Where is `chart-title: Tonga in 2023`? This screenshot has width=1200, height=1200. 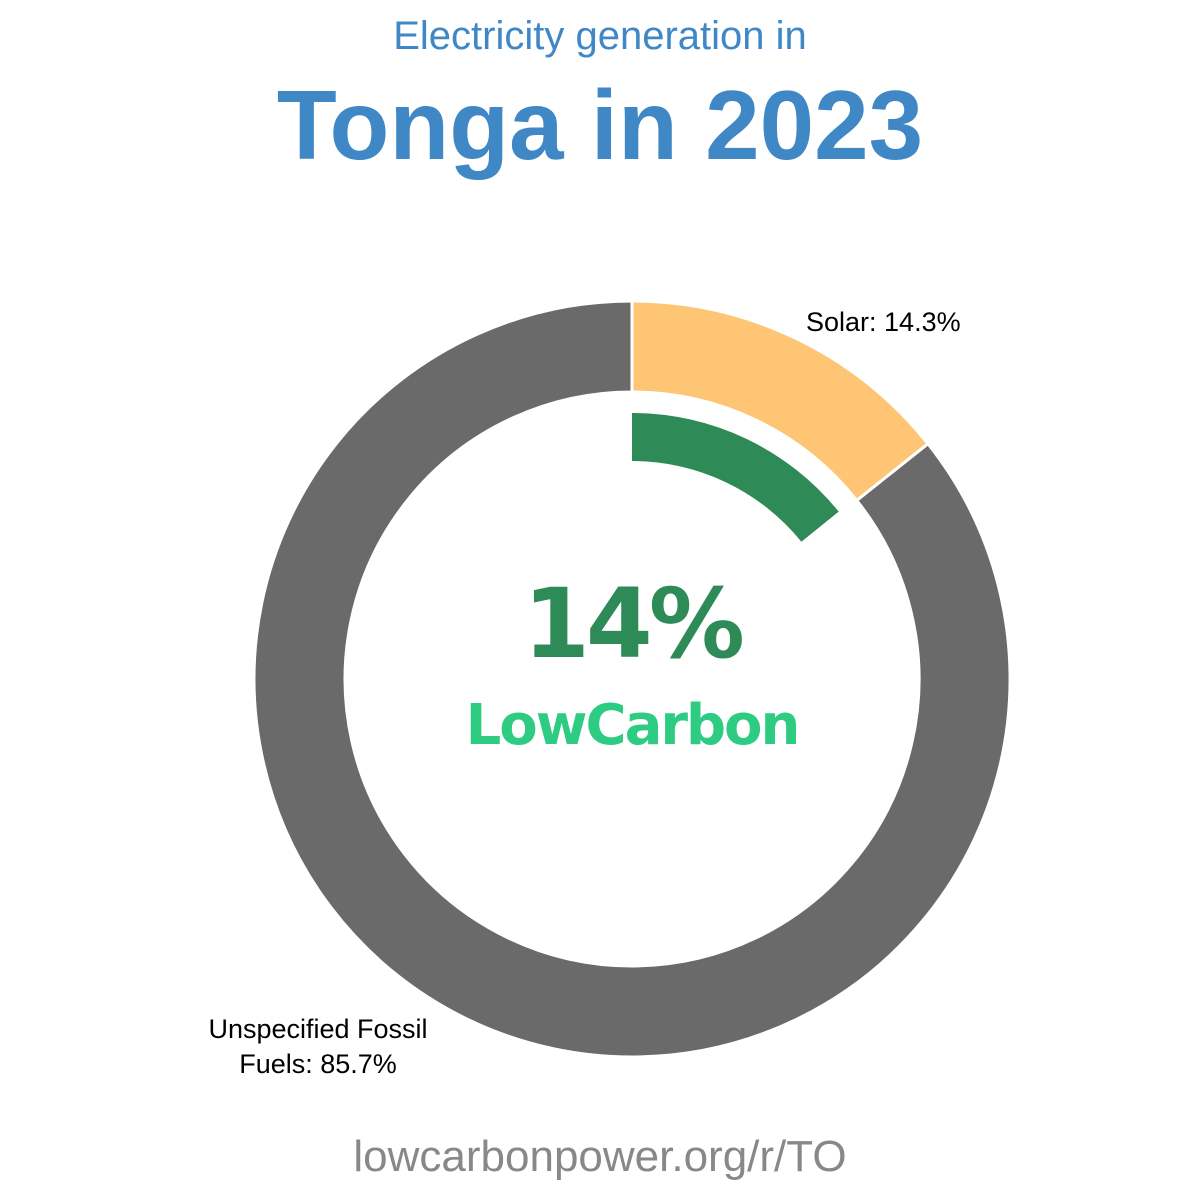
chart-title: Tonga in 2023 is located at coordinates (600, 125).